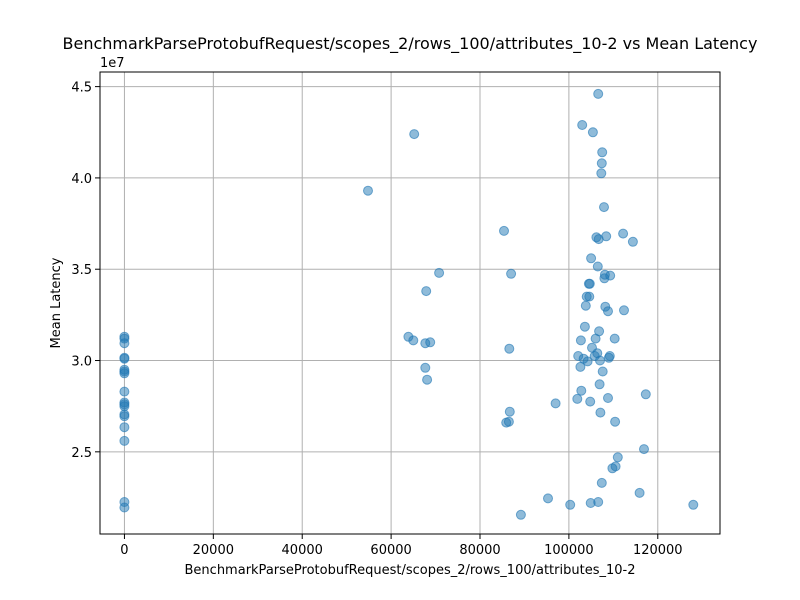 This screenshot has width=800, height=600. Describe the element at coordinates (302, 550) in the screenshot. I see `x-tick-label: 40000` at that location.